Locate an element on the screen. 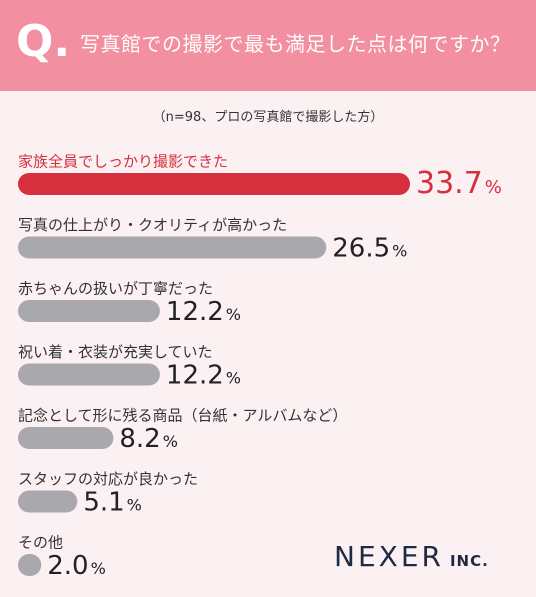 Image resolution: width=536 pixels, height=597 pixels. question-marker: Q. is located at coordinates (43, 41).